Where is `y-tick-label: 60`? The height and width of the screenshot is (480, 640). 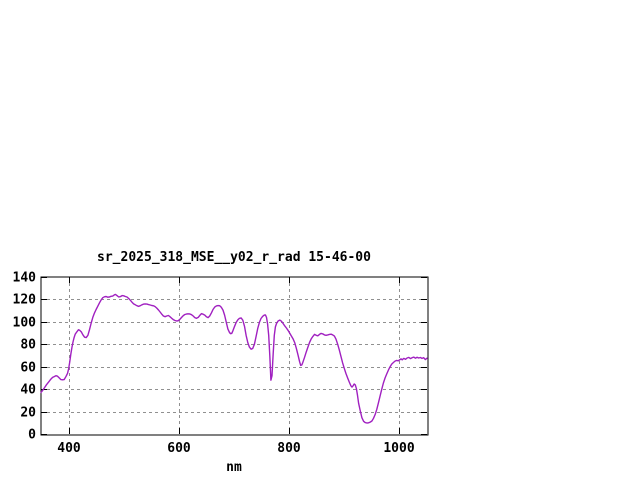
y-tick-label: 60 is located at coordinates (28, 368).